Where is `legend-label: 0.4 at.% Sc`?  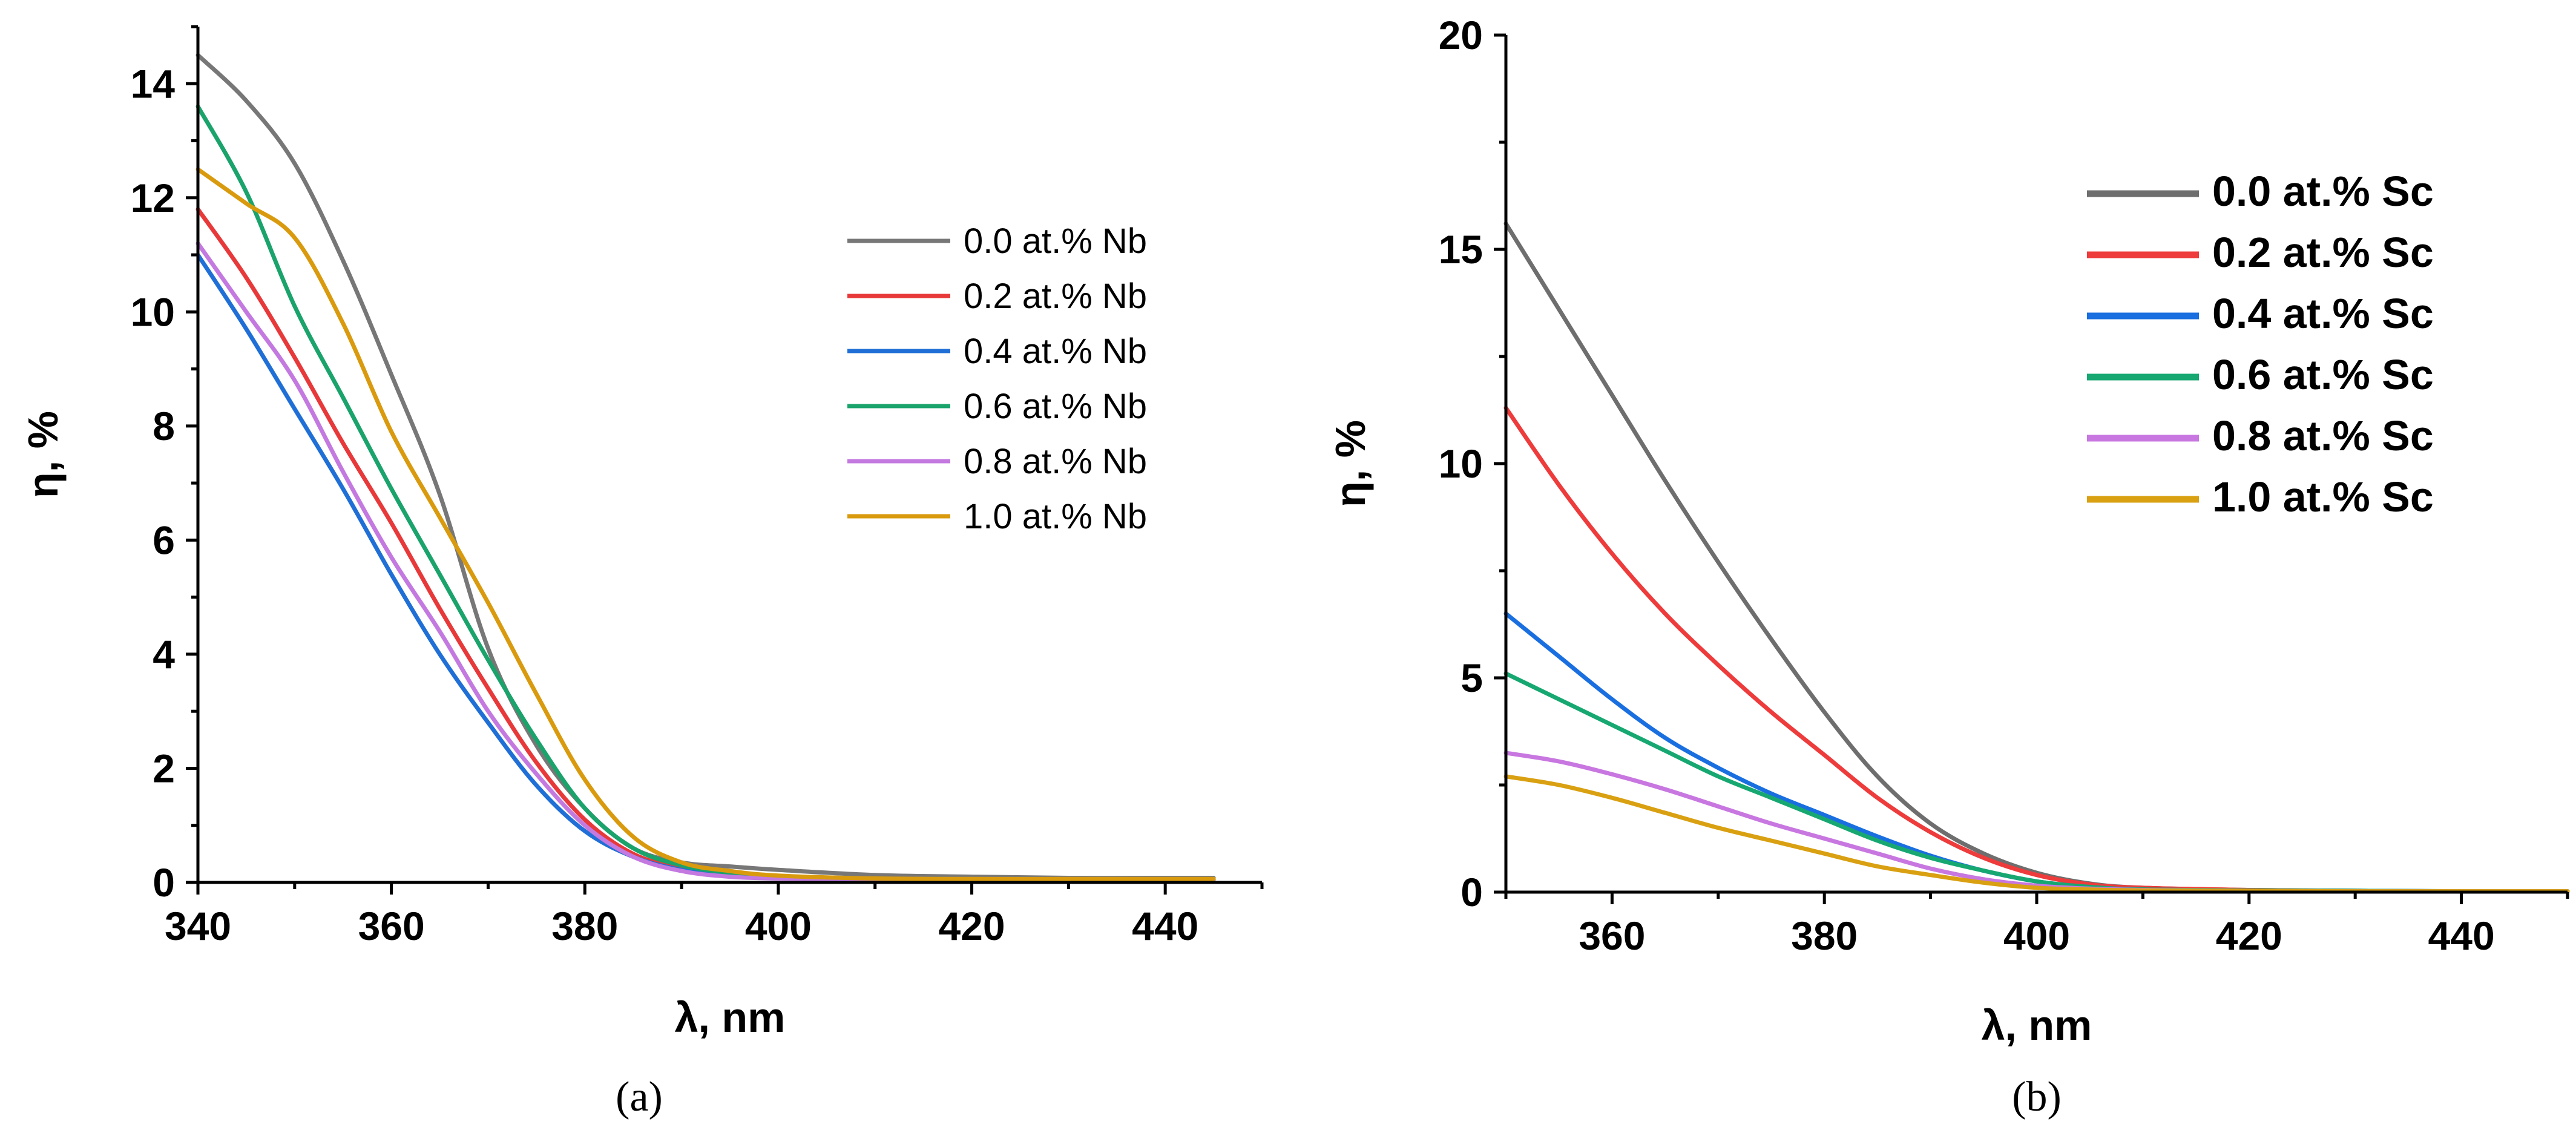
legend-label: 0.4 at.% Sc is located at coordinates (2323, 313).